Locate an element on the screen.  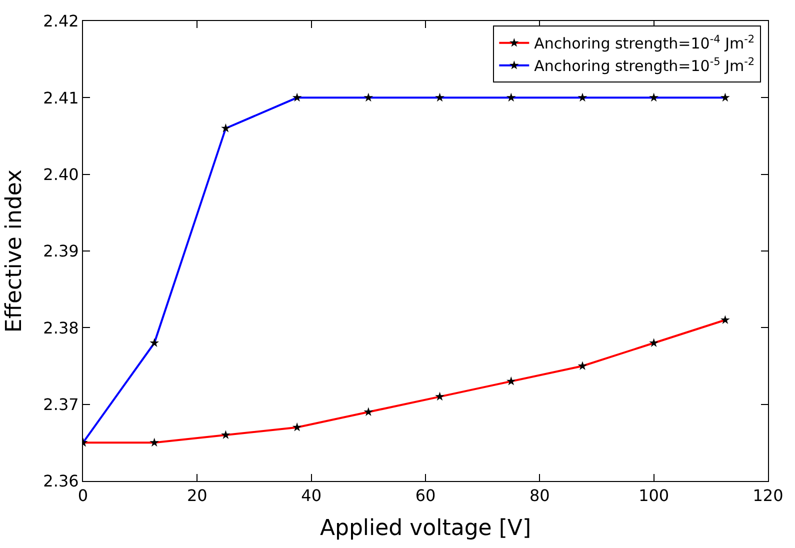
x-tick-label: 40 is located at coordinates (311, 496).